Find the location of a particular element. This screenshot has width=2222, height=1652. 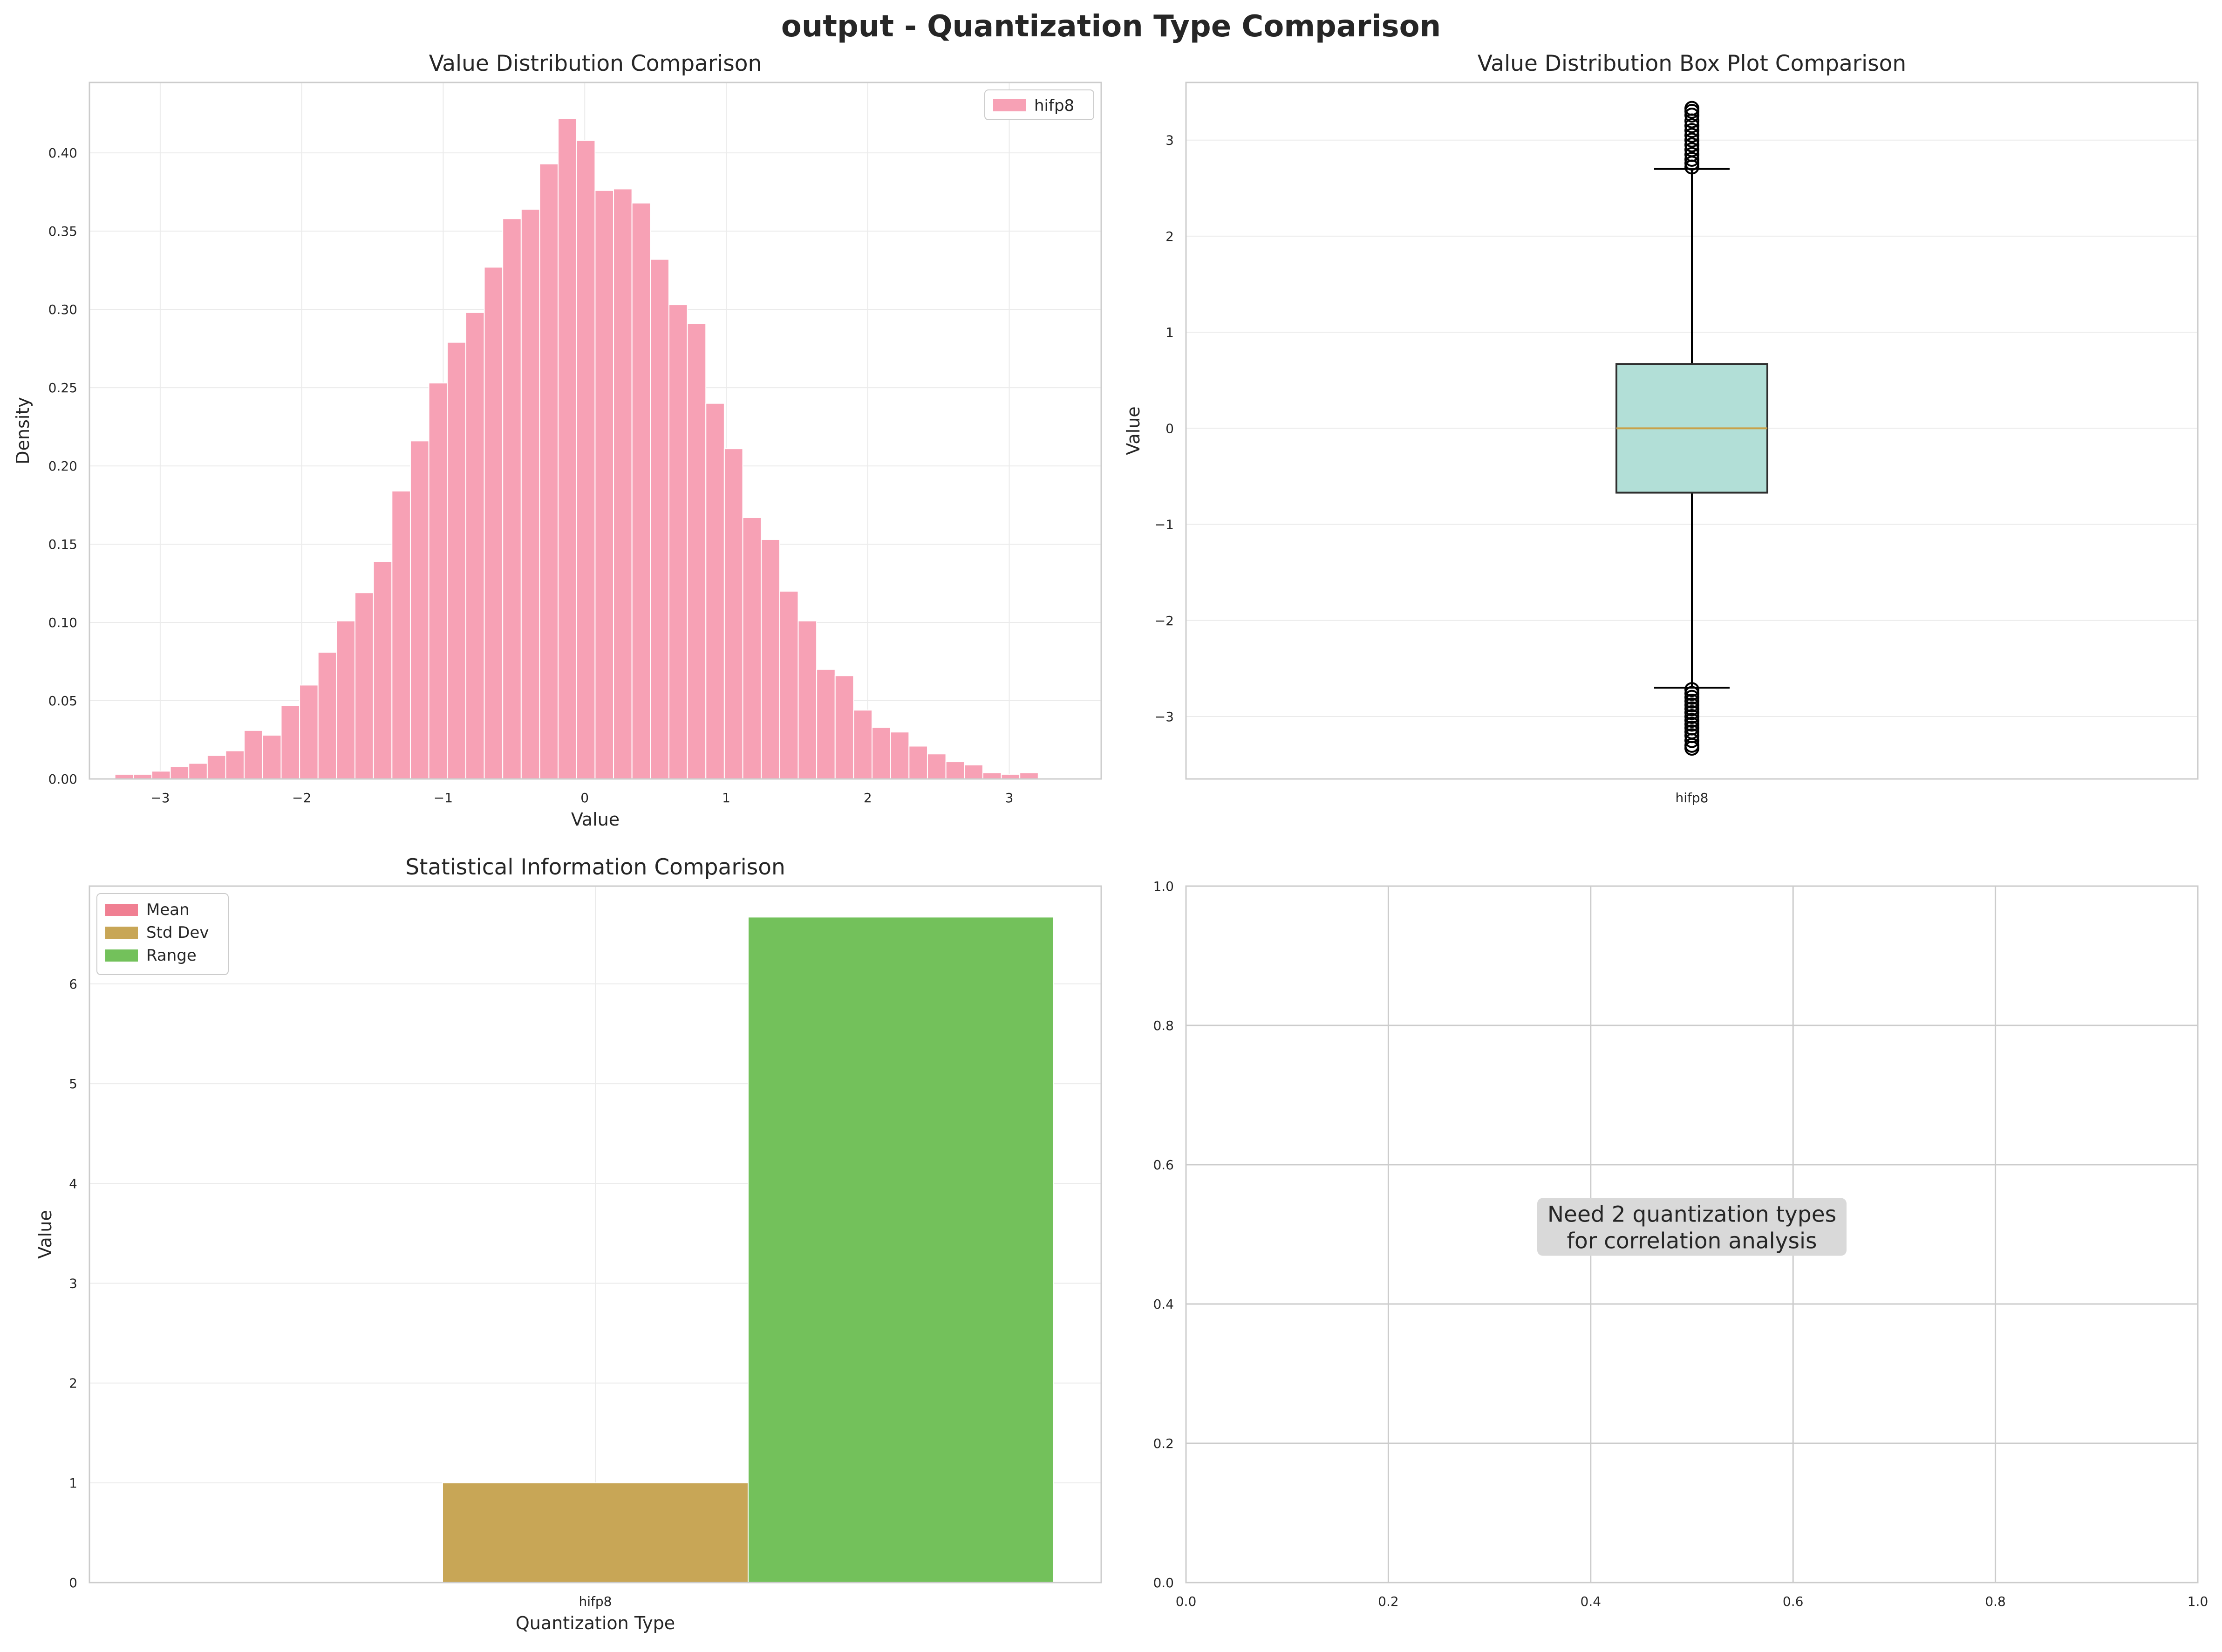

y-tick-label: 1 is located at coordinates (1170, 332).